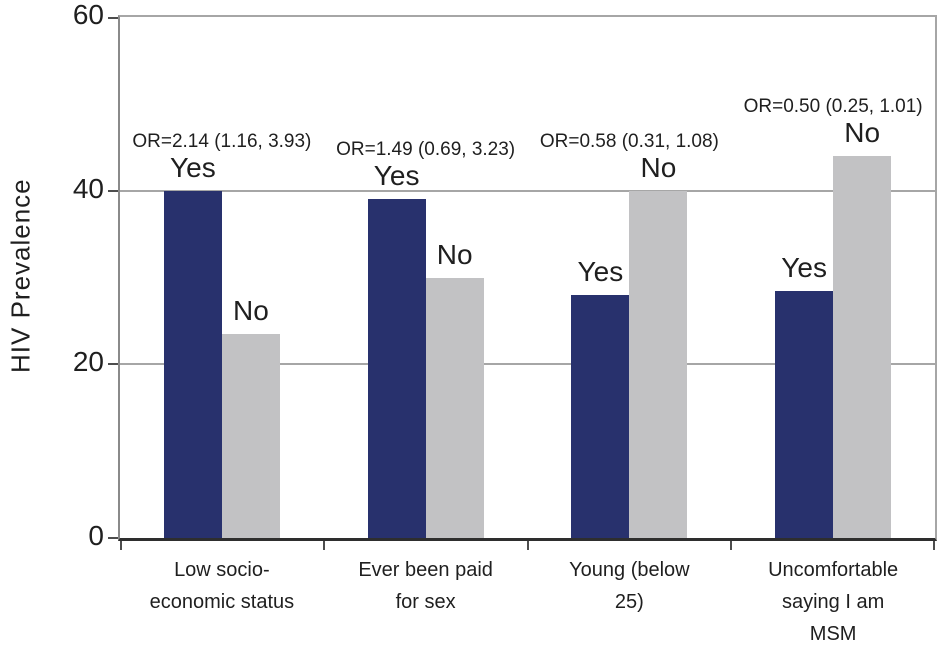 The height and width of the screenshot is (671, 946). I want to click on bar-label-no-group3: No, so click(658, 167).